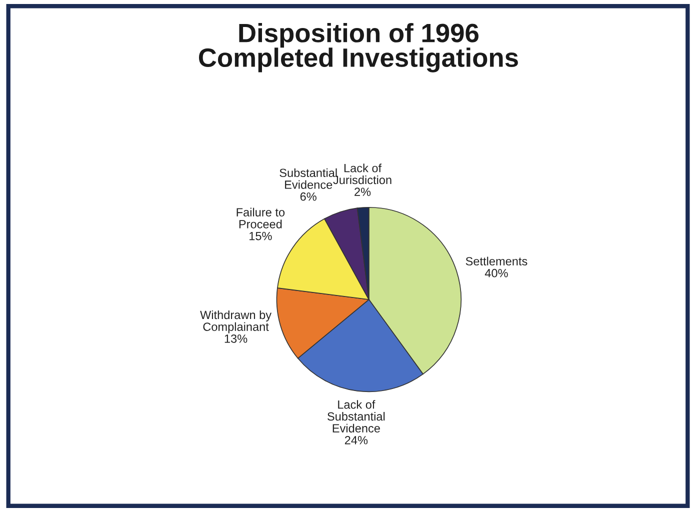 This screenshot has width=696, height=512. I want to click on data-label: 13%, so click(236, 338).